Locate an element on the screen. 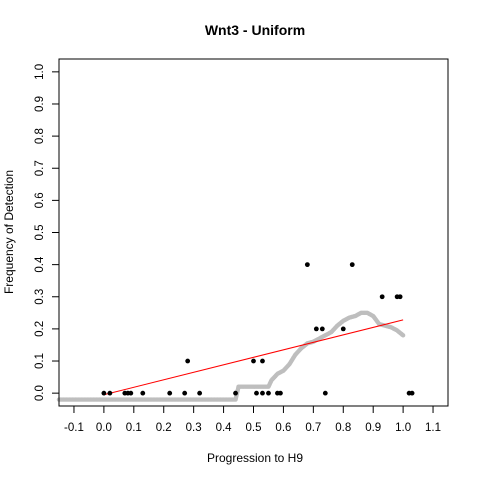 This screenshot has height=480, width=480. trend-line is located at coordinates (253, 357).